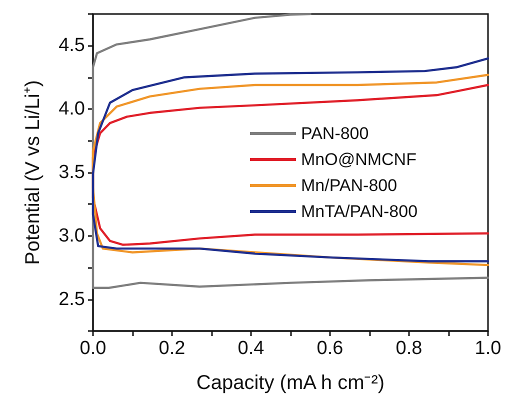 Image resolution: width=512 pixels, height=405 pixels. What do you see at coordinates (488, 348) in the screenshot?
I see `x-tick-label: 1.0` at bounding box center [488, 348].